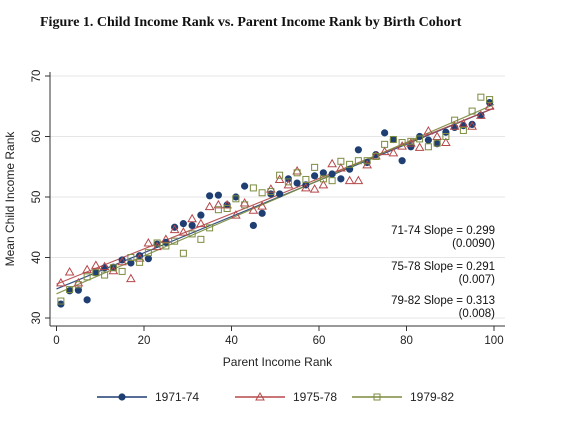  What do you see at coordinates (493, 341) in the screenshot?
I see `x-tick-label: 100` at bounding box center [493, 341].